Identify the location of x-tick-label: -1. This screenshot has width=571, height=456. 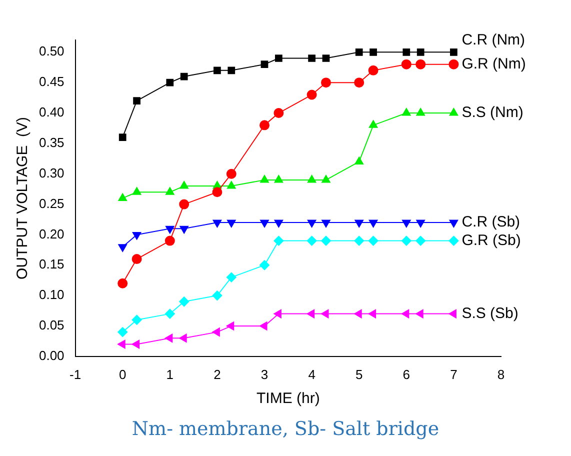
(76, 374).